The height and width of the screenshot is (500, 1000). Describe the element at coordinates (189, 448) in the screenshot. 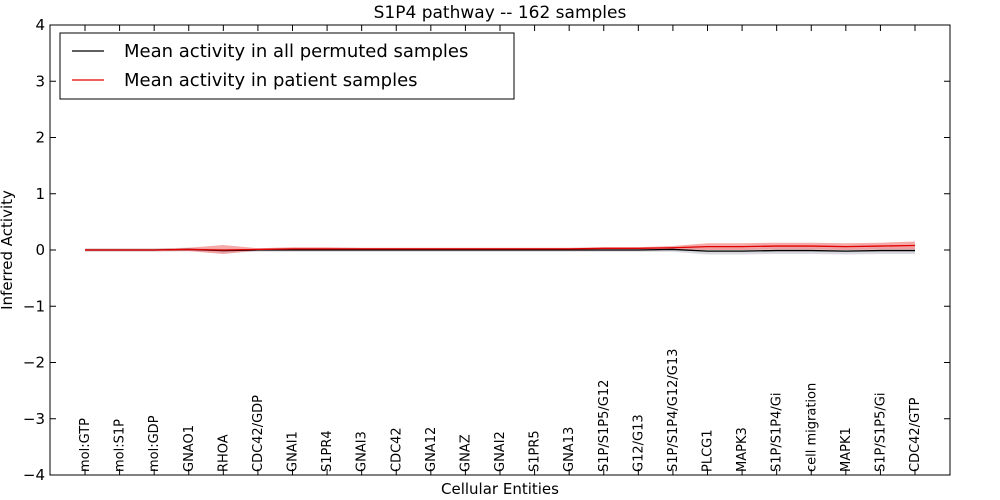

I see `x-tick-label: GNAO1` at that location.